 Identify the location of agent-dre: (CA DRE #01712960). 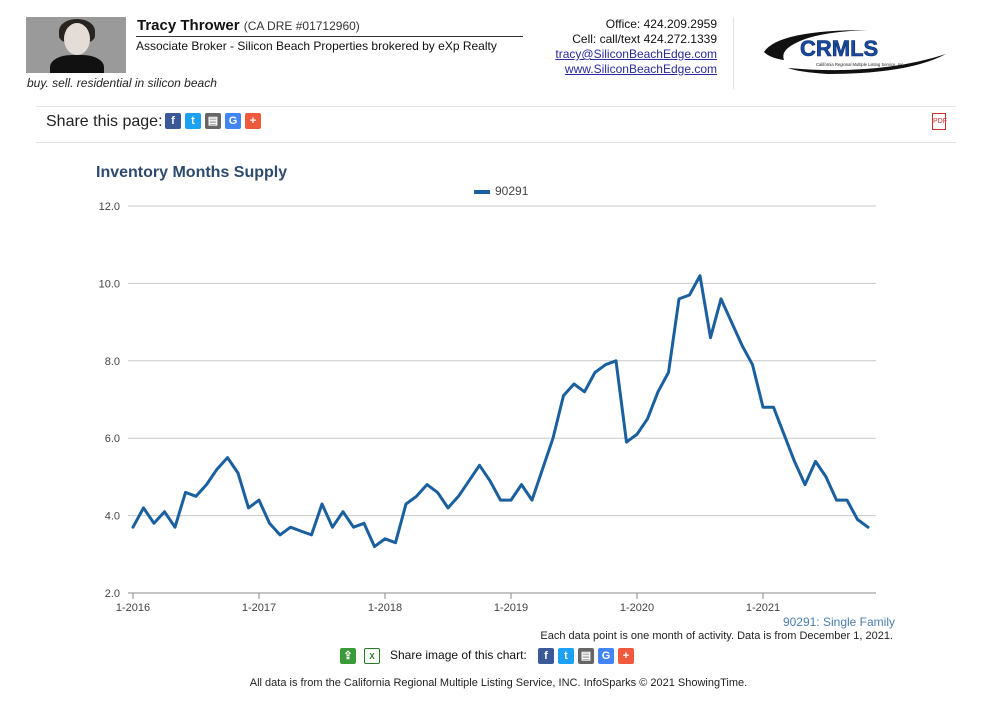
(301, 26).